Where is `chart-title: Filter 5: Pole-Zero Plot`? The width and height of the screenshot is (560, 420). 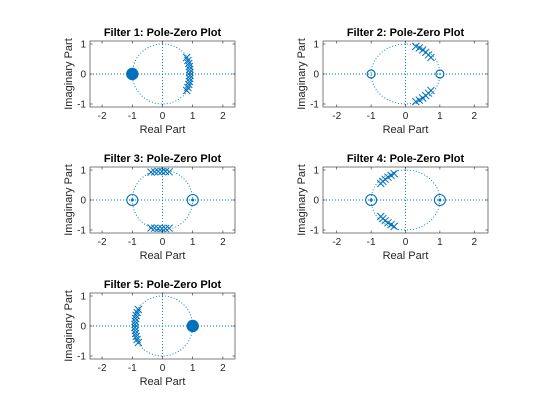 chart-title: Filter 5: Pole-Zero Plot is located at coordinates (163, 285).